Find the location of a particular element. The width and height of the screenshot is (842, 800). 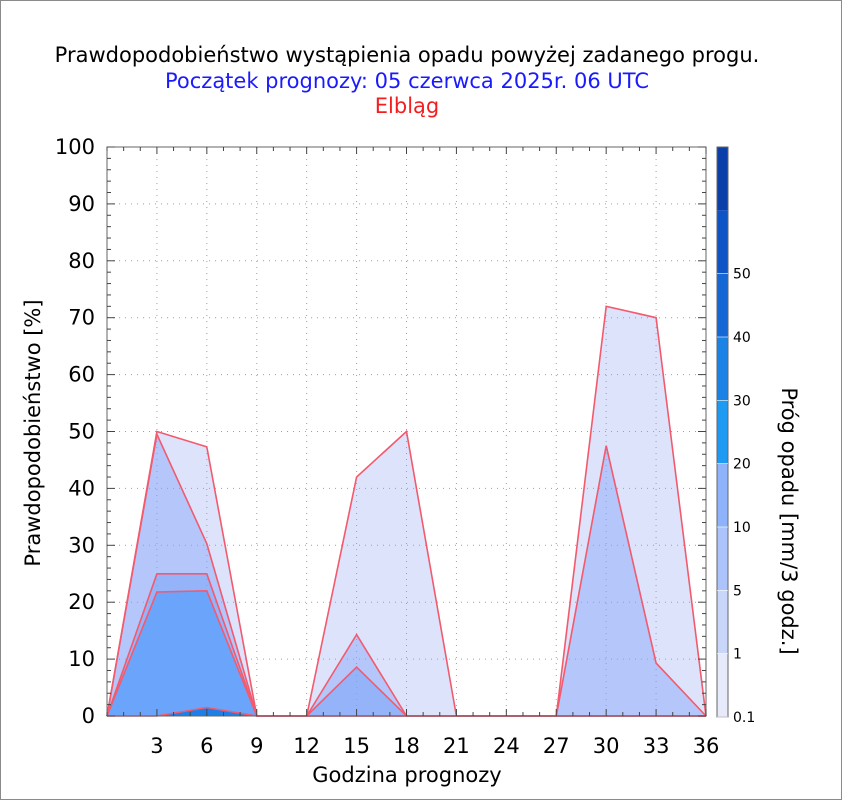

colorbar-tick-label: 20 is located at coordinates (742, 465).